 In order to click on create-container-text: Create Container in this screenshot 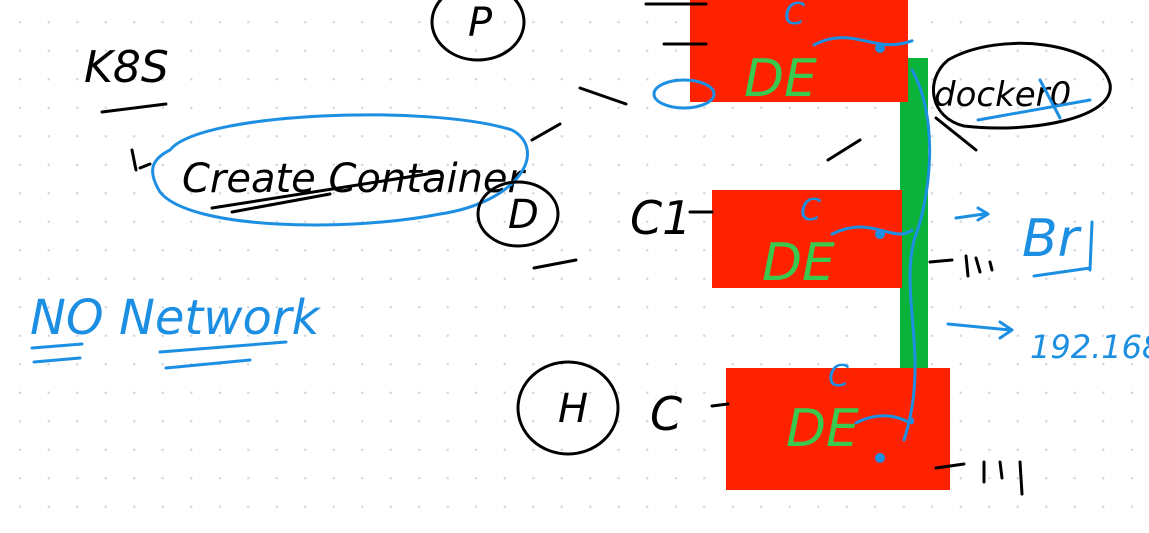, I will do `click(354, 179)`.